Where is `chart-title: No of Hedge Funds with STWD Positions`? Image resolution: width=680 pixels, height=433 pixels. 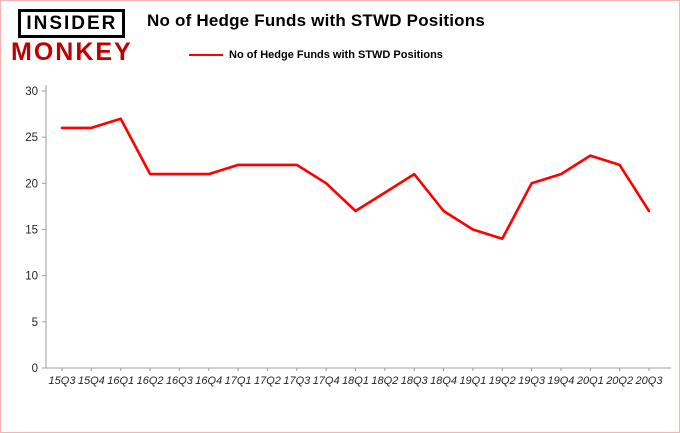
chart-title: No of Hedge Funds with STWD Positions is located at coordinates (316, 20).